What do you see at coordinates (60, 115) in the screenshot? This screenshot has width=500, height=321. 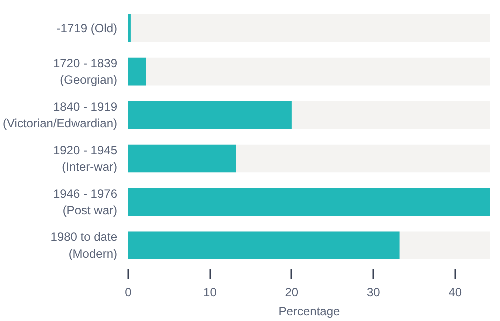 I see `y-tick-label: 1840 - 1919 (Victorian/Edwardian)` at bounding box center [60, 115].